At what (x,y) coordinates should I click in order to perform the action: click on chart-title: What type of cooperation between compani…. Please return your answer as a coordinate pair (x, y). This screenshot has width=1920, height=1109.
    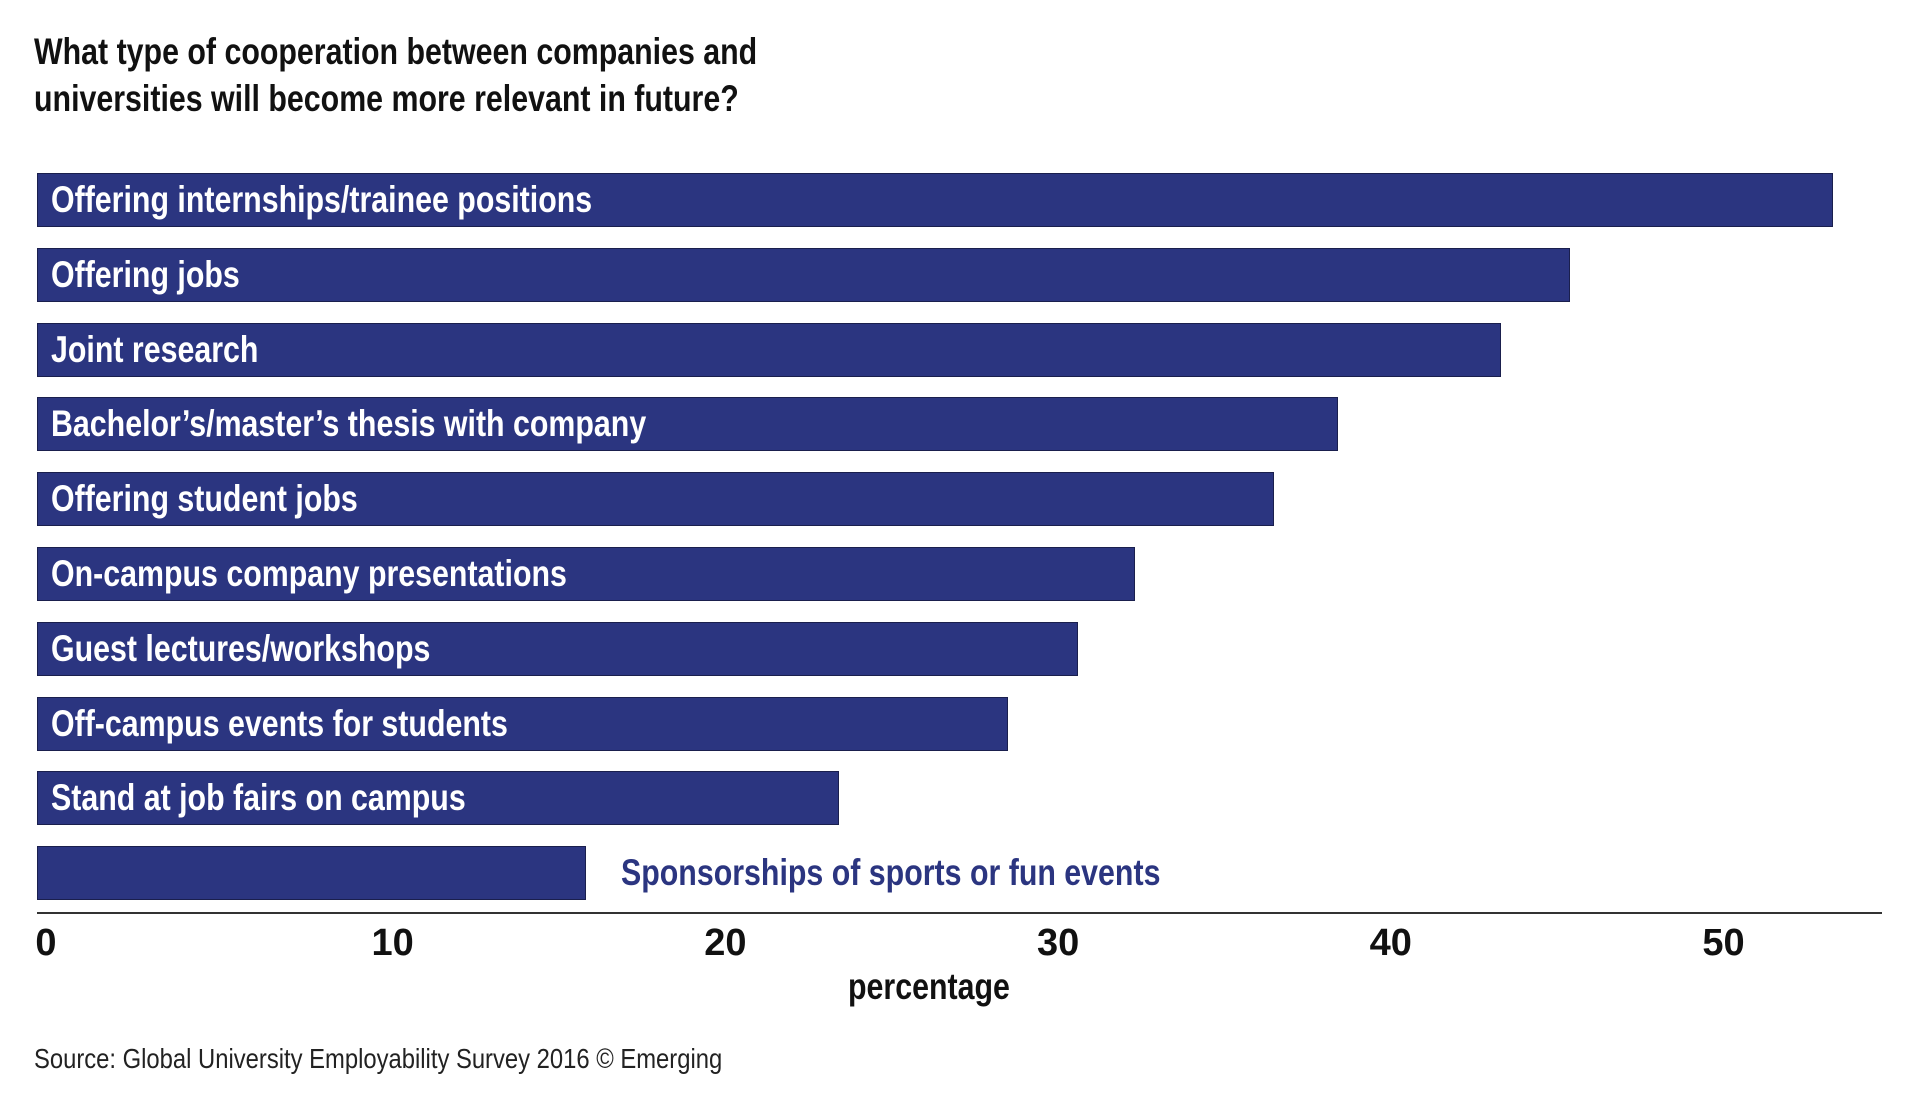
    Looking at the image, I should click on (475, 75).